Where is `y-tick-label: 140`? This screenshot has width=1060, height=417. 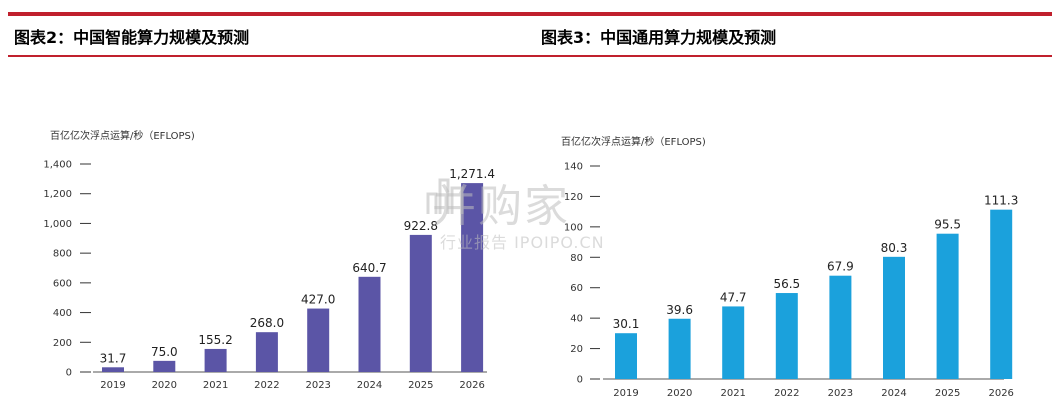
y-tick-label: 140 is located at coordinates (573, 167).